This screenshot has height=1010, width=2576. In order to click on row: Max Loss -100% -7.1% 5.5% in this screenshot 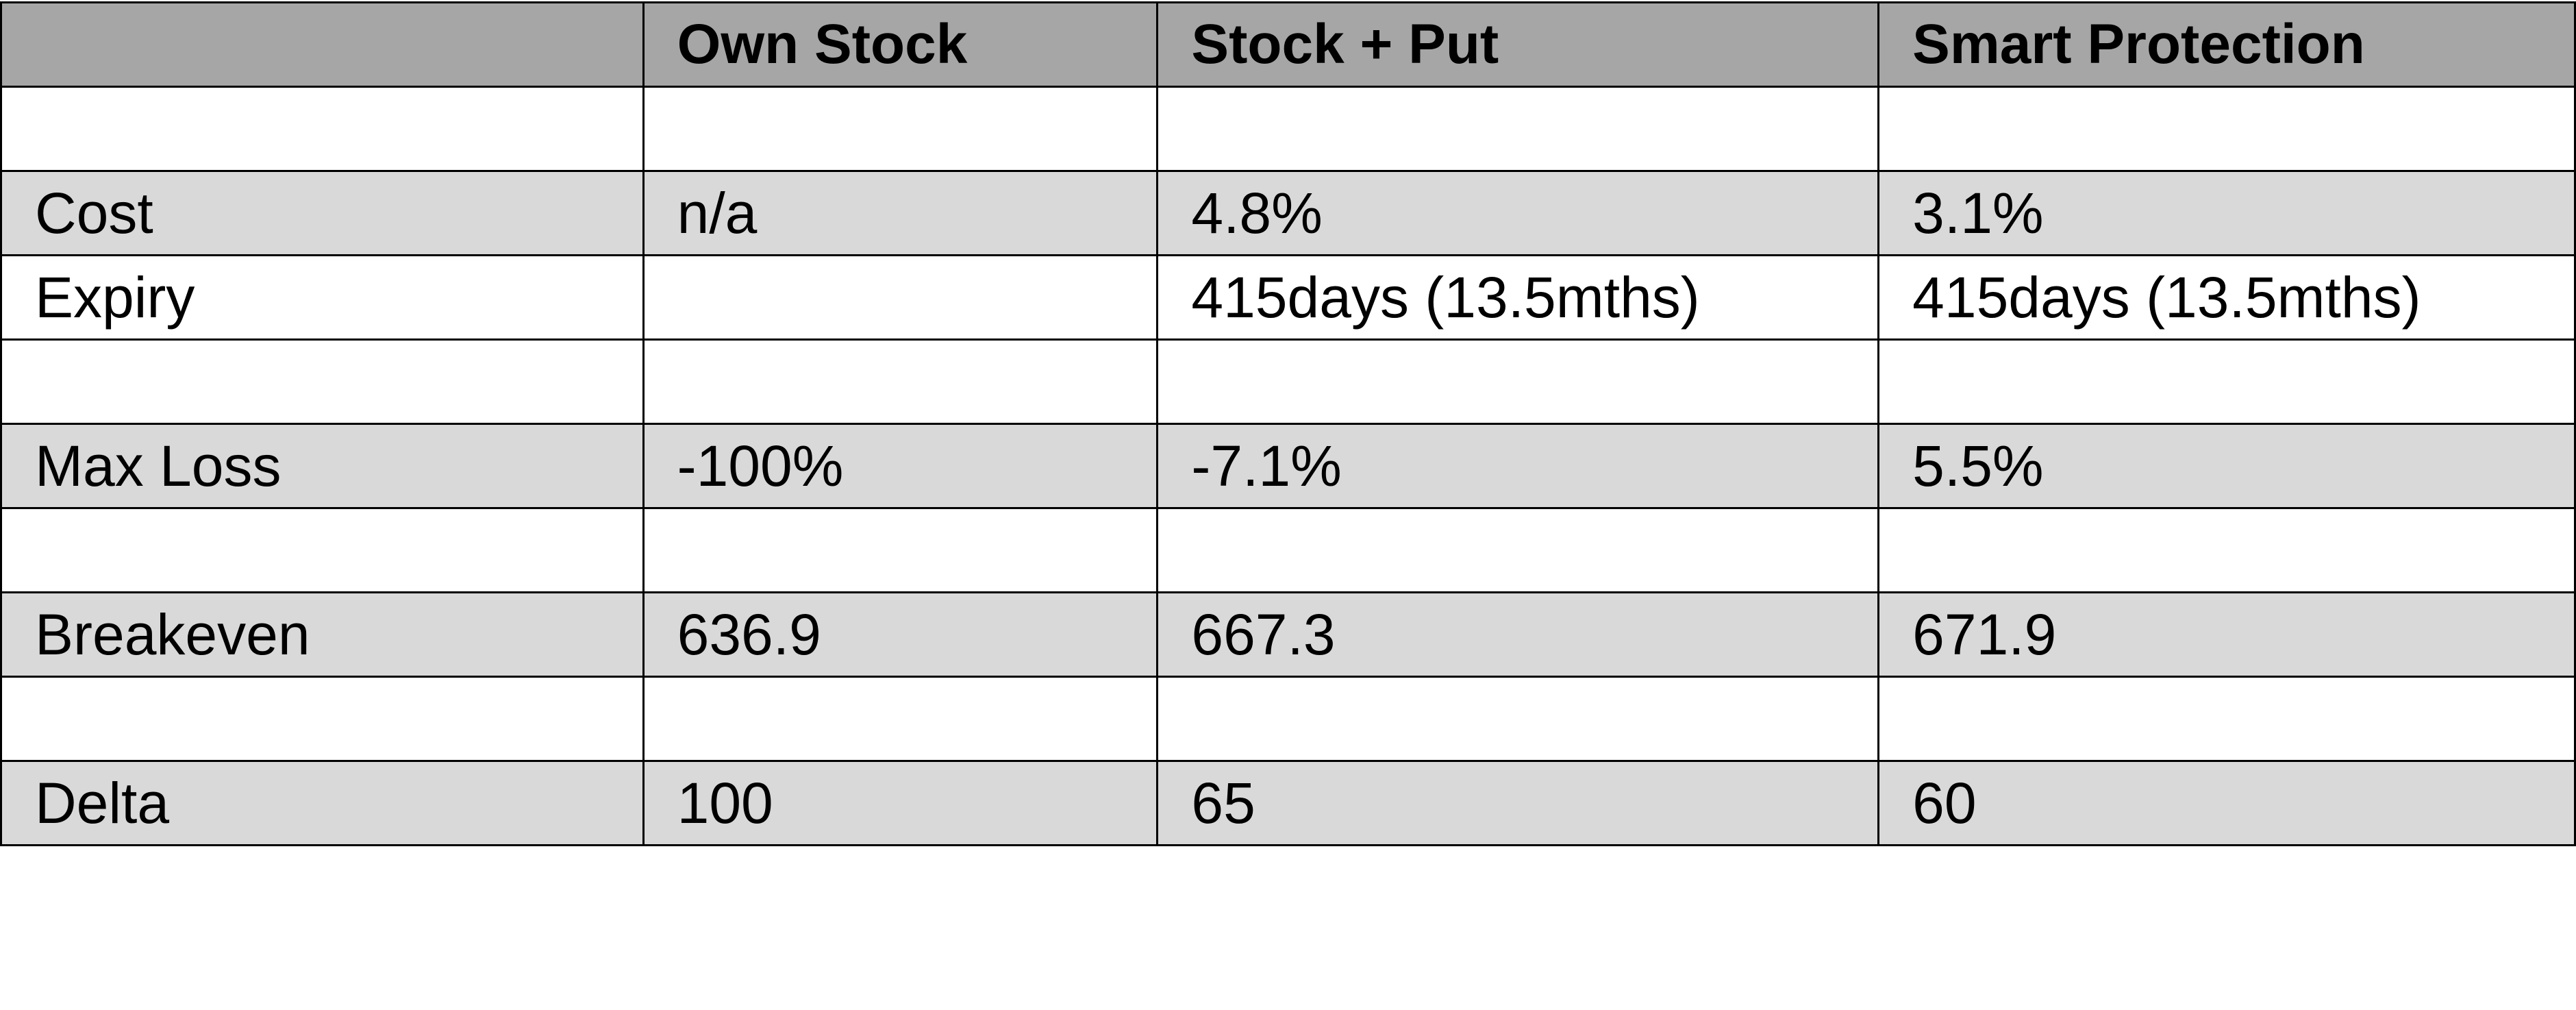, I will do `click(1288, 466)`.